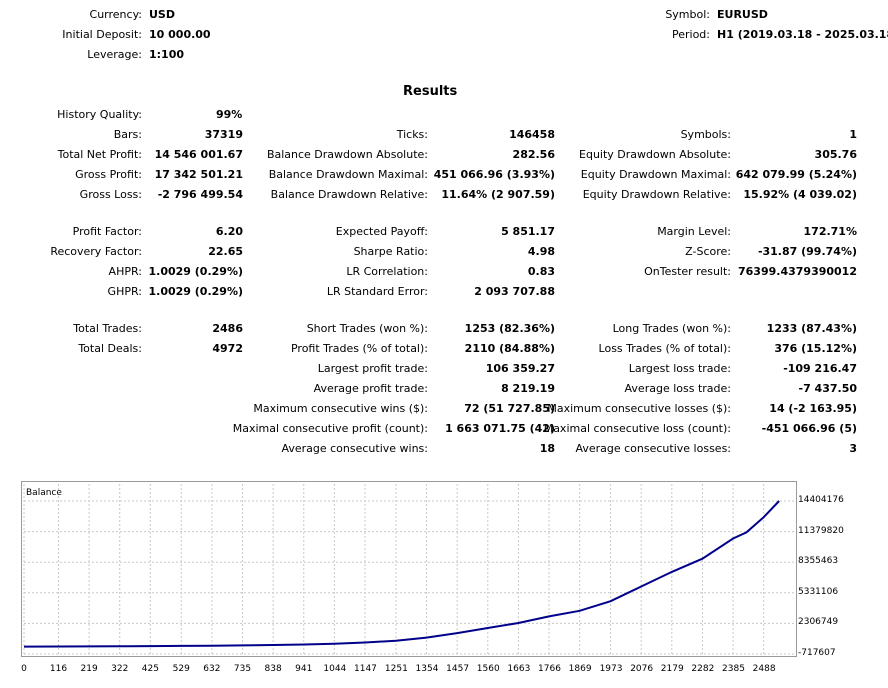 This screenshot has height=688, width=888. What do you see at coordinates (817, 653) in the screenshot?
I see `y-tick-label: -717607` at bounding box center [817, 653].